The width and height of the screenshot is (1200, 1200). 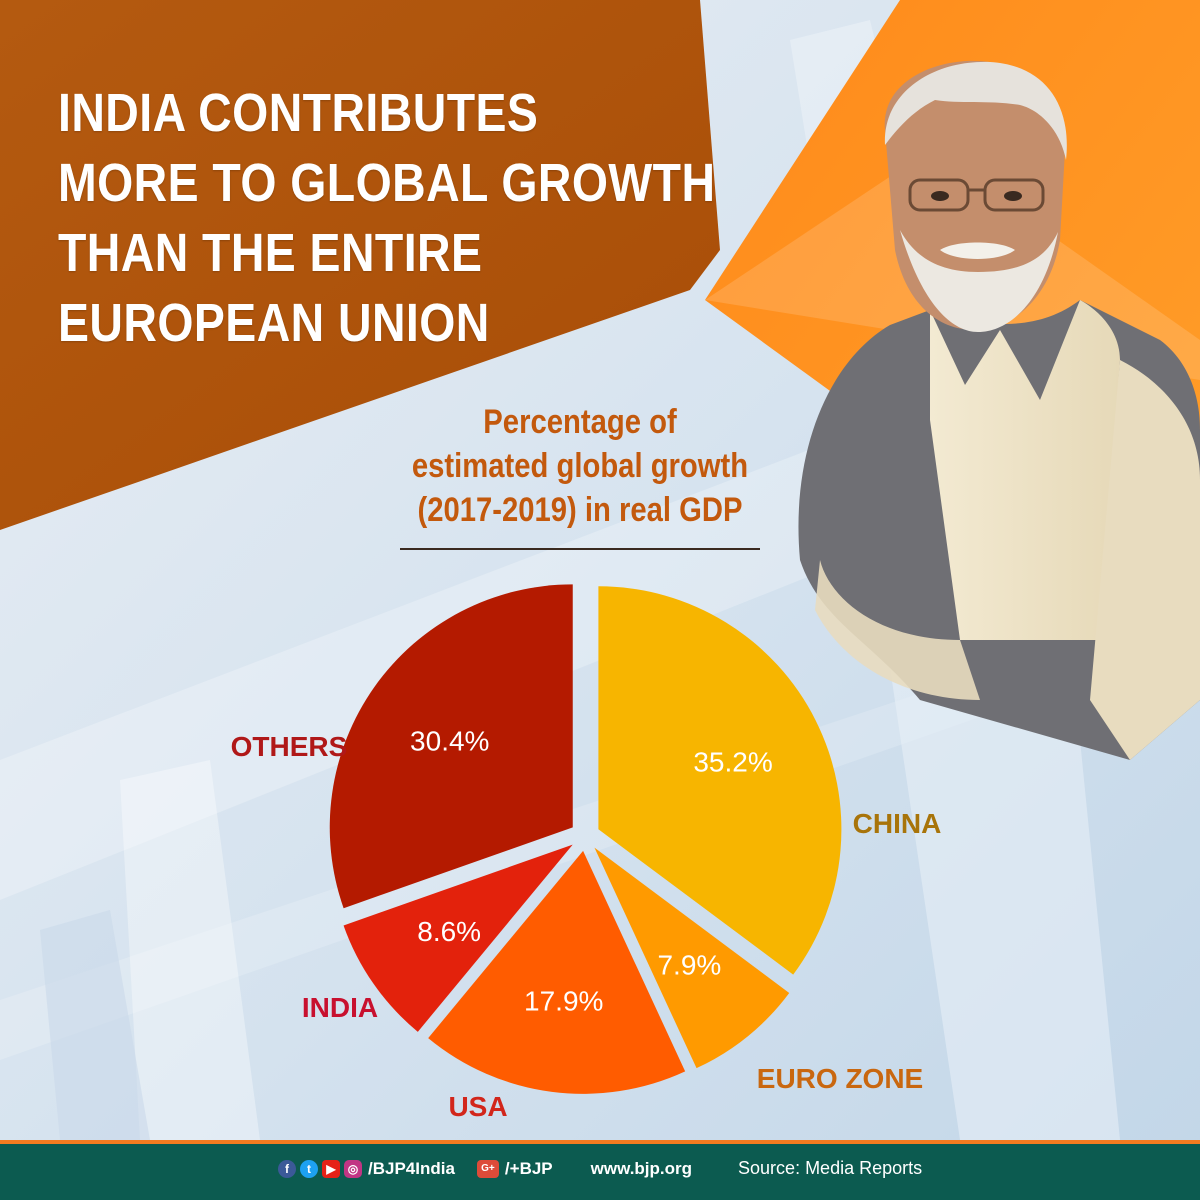 I want to click on slice-value-label: 8.6%, so click(x=449, y=931).